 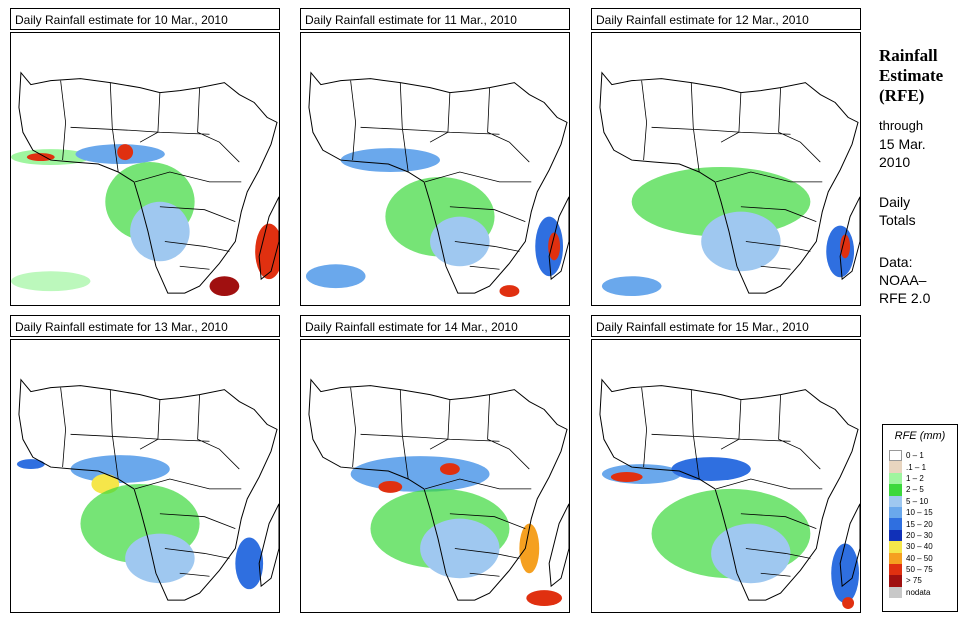 What do you see at coordinates (919, 524) in the screenshot?
I see `legend-label: 15 – 20` at bounding box center [919, 524].